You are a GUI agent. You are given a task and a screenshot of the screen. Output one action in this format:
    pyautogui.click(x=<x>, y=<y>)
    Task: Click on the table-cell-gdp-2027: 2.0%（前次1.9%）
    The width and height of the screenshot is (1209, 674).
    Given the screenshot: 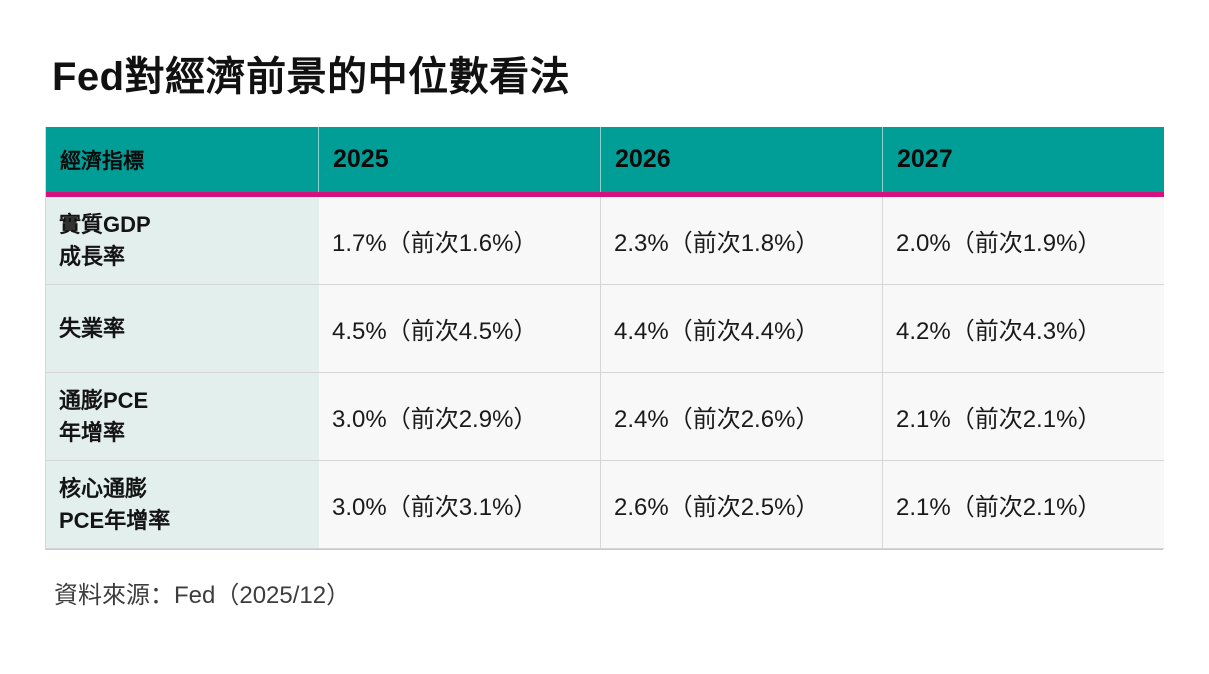 What is the action you would take?
    pyautogui.click(x=1023, y=241)
    